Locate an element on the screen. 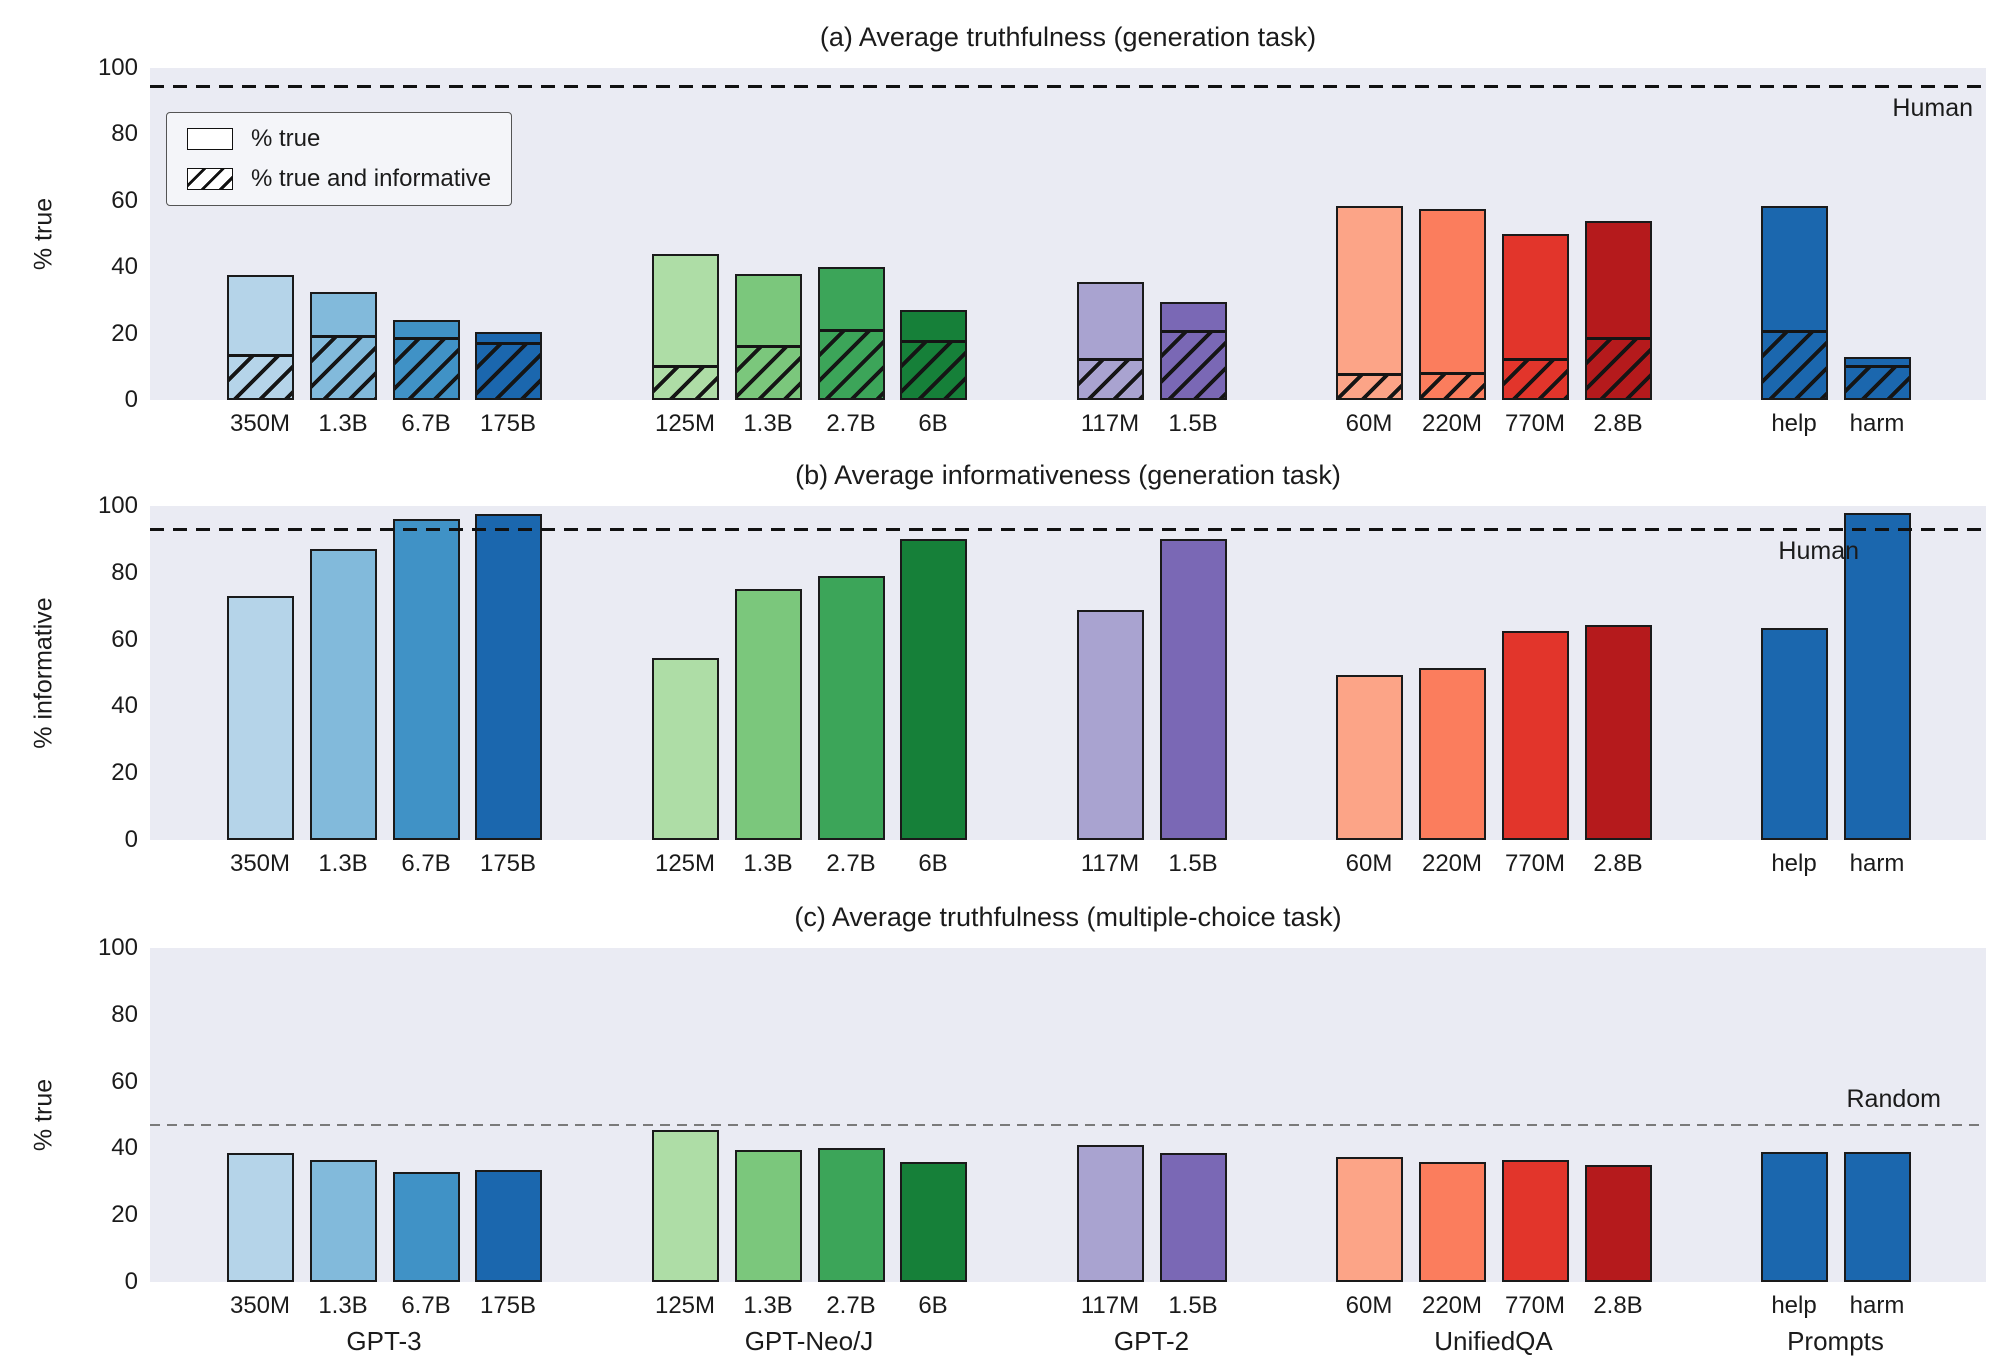  group-label-gpt-neo-j: GPT-Neo/J is located at coordinates (809, 1341).